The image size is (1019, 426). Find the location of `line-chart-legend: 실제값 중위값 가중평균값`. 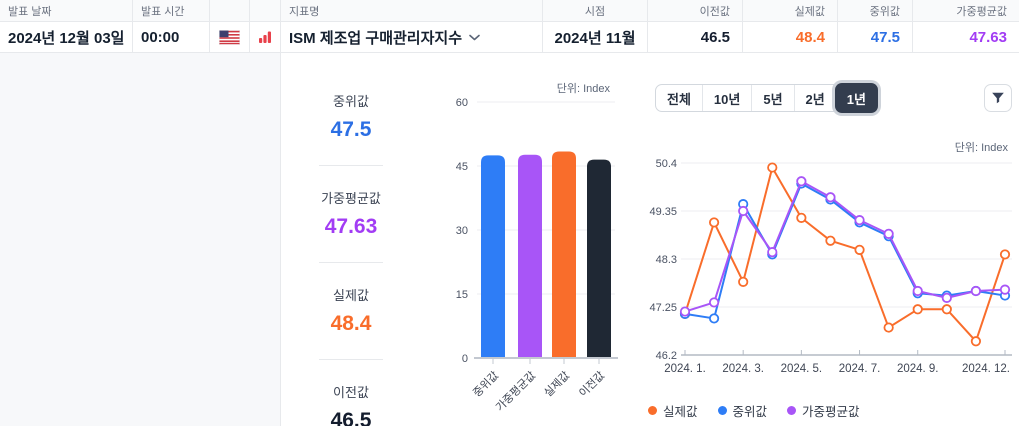

line-chart-legend: 실제값 중위값 가중평균값 is located at coordinates (754, 410).